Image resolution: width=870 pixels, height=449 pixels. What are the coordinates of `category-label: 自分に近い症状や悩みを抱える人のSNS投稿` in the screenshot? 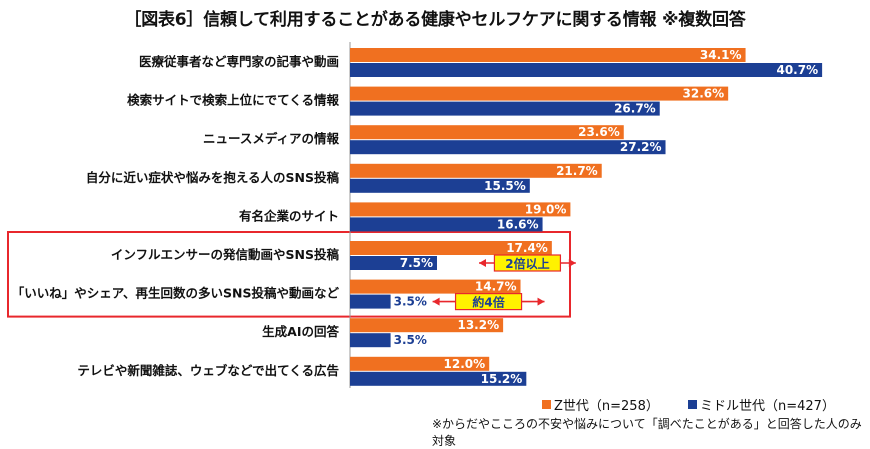 It's located at (213, 177).